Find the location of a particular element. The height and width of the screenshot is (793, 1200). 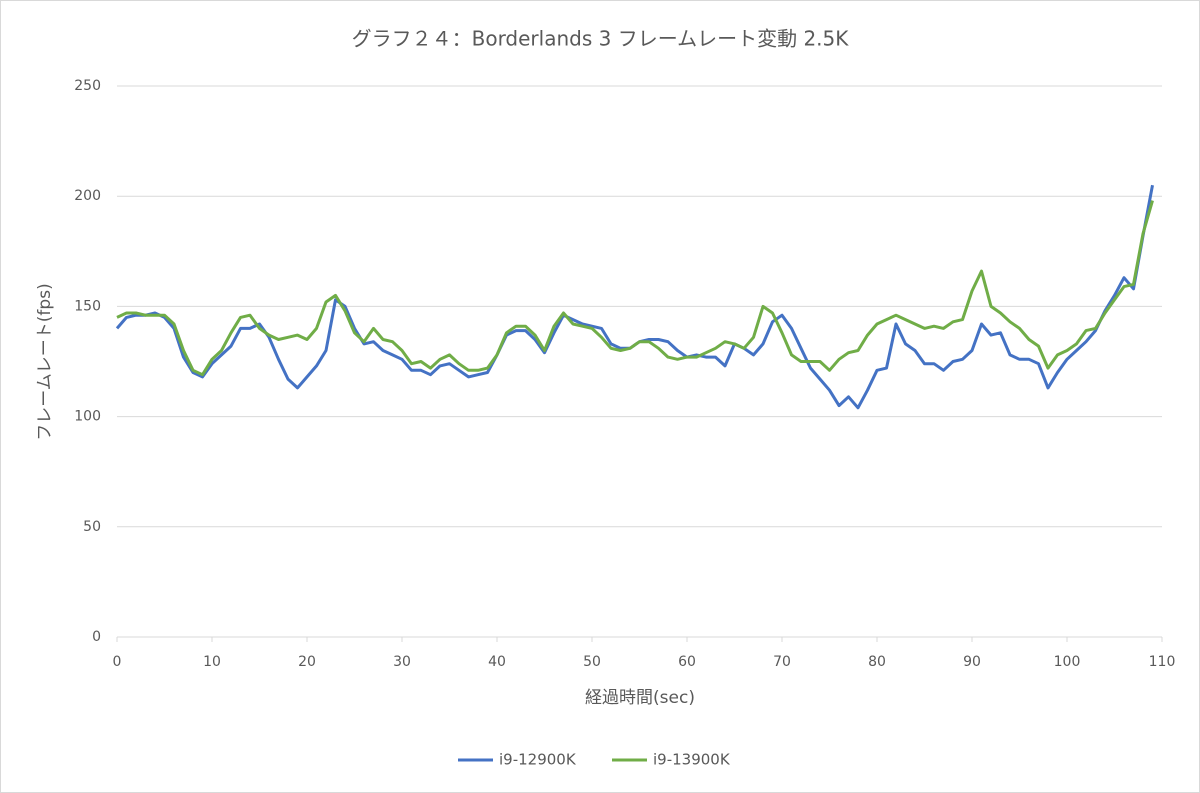

x-tick-label: 0 is located at coordinates (117, 662).